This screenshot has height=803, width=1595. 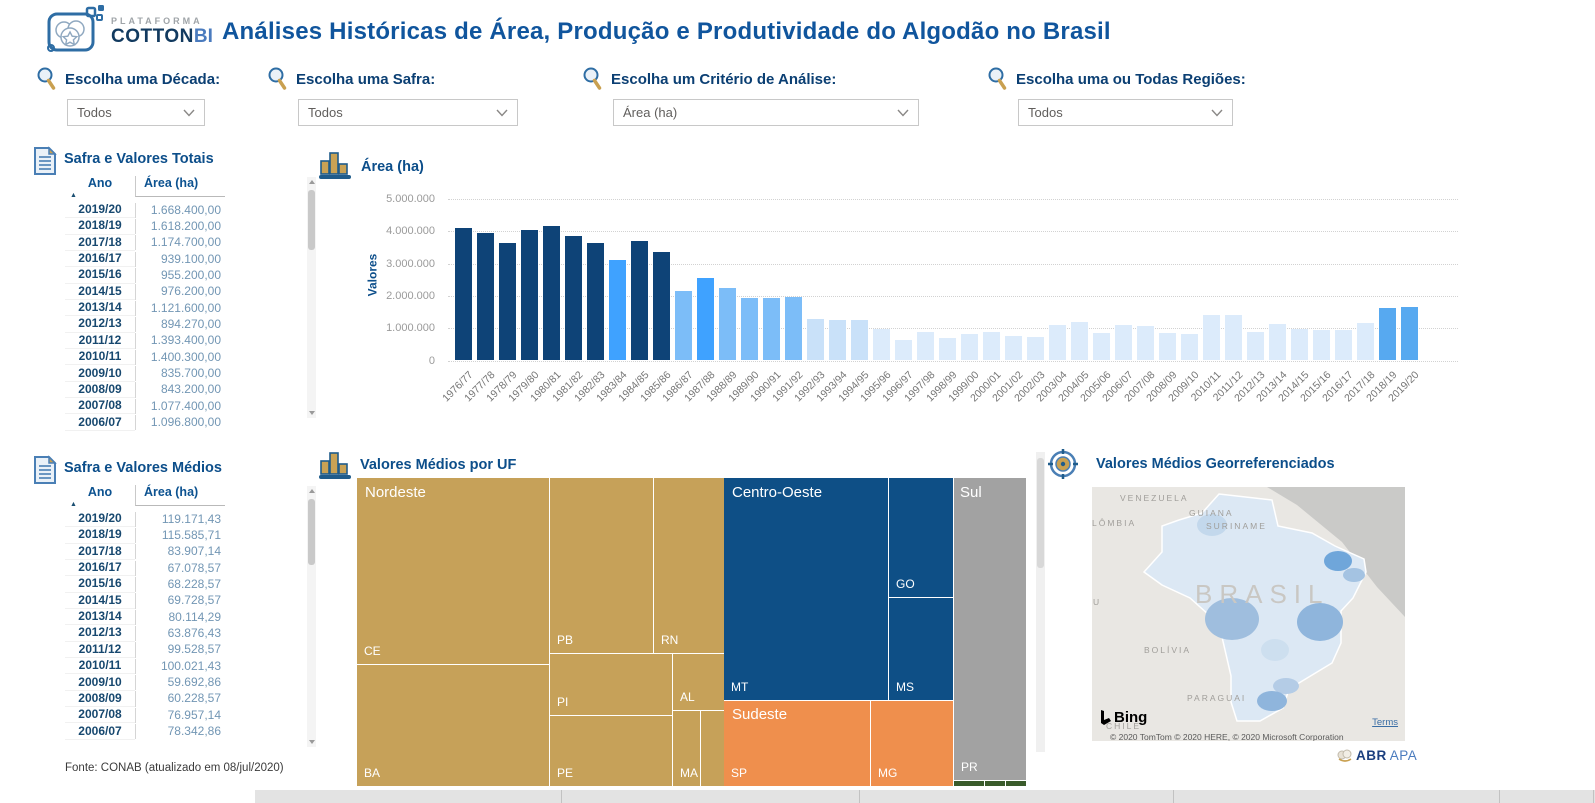 I want to click on bar-2014/15, so click(x=1299, y=344).